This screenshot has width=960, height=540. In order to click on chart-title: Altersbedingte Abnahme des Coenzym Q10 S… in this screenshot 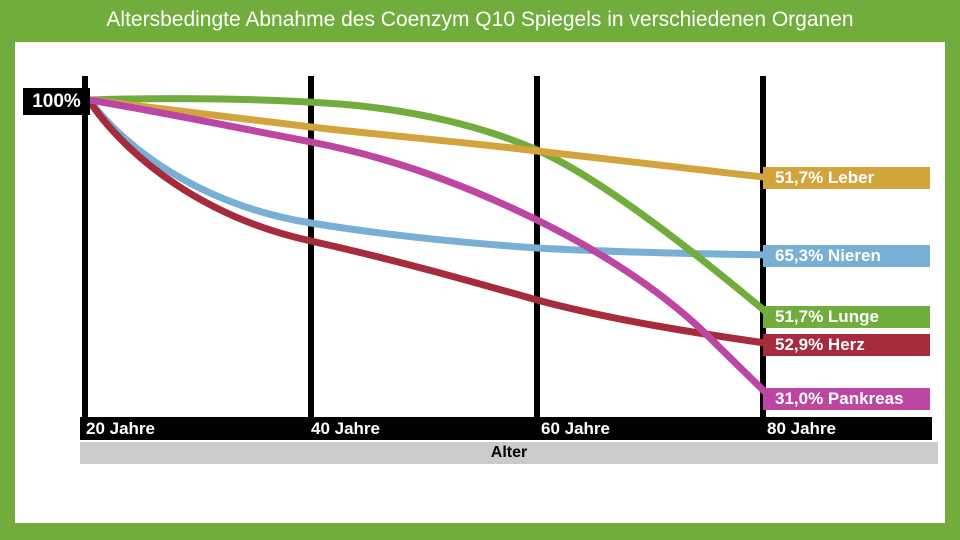, I will do `click(480, 19)`.